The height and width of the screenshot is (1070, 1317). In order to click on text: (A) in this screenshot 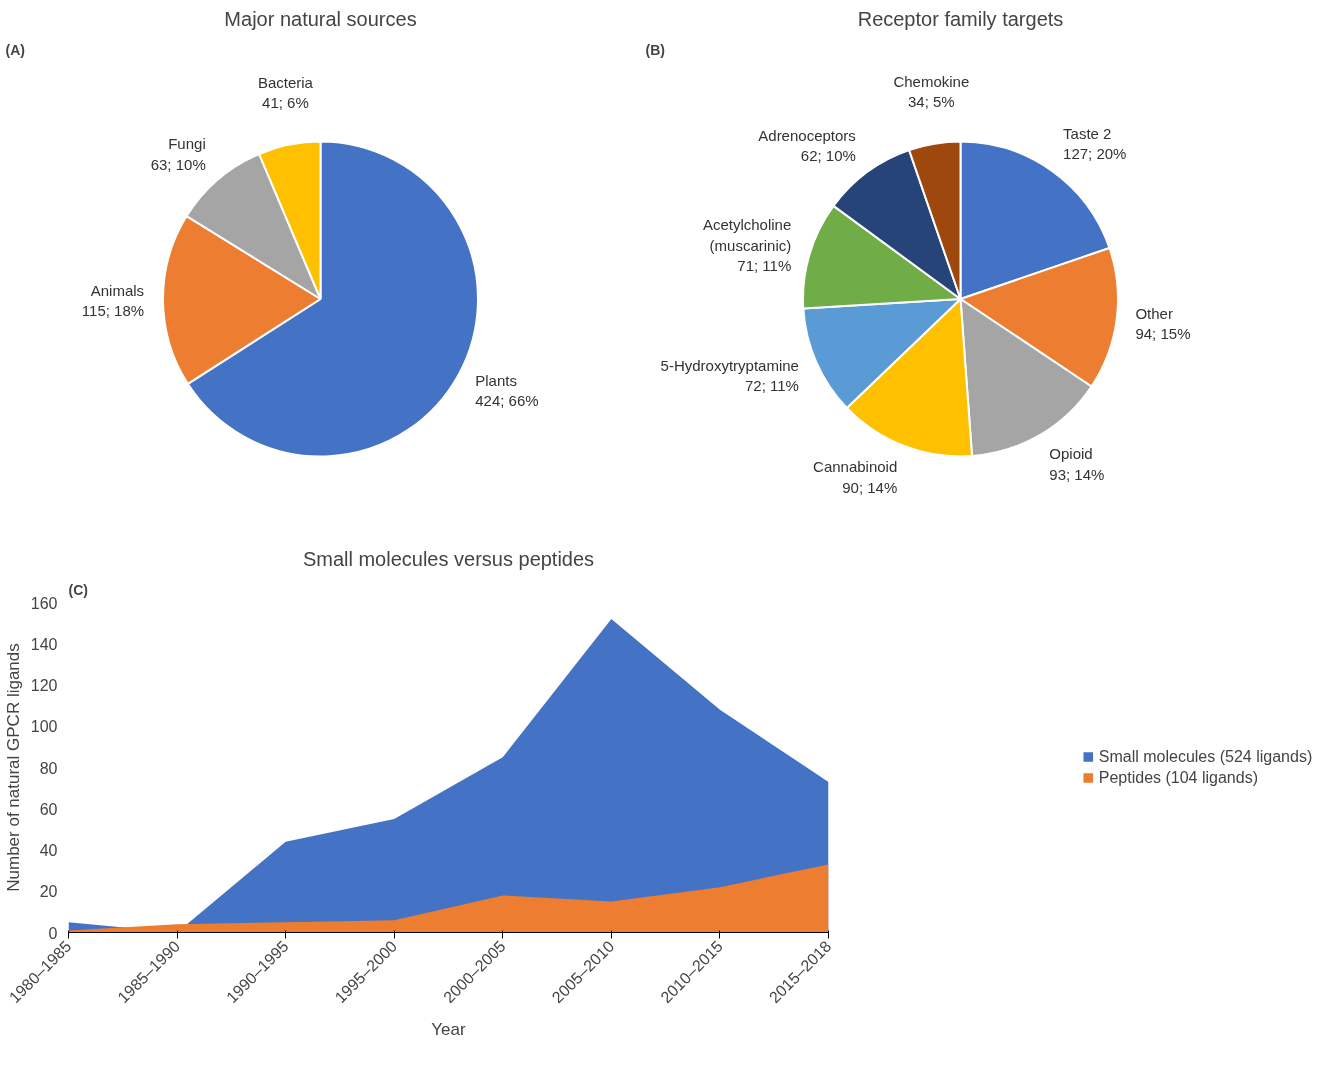, I will do `click(15, 49)`.